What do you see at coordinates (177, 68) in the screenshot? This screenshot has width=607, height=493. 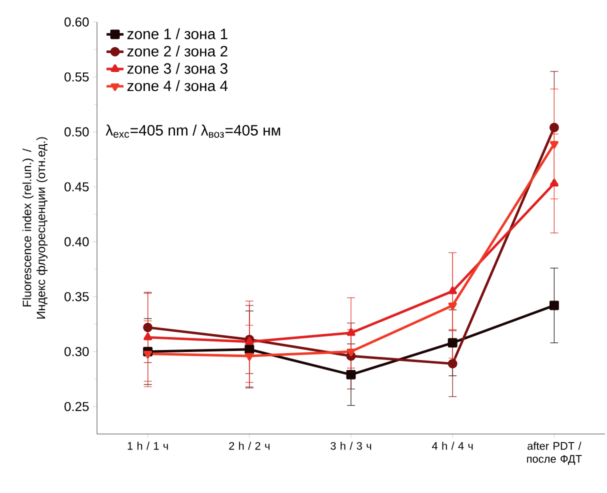 I see `legend-label: zone 3 / зона 3` at bounding box center [177, 68].